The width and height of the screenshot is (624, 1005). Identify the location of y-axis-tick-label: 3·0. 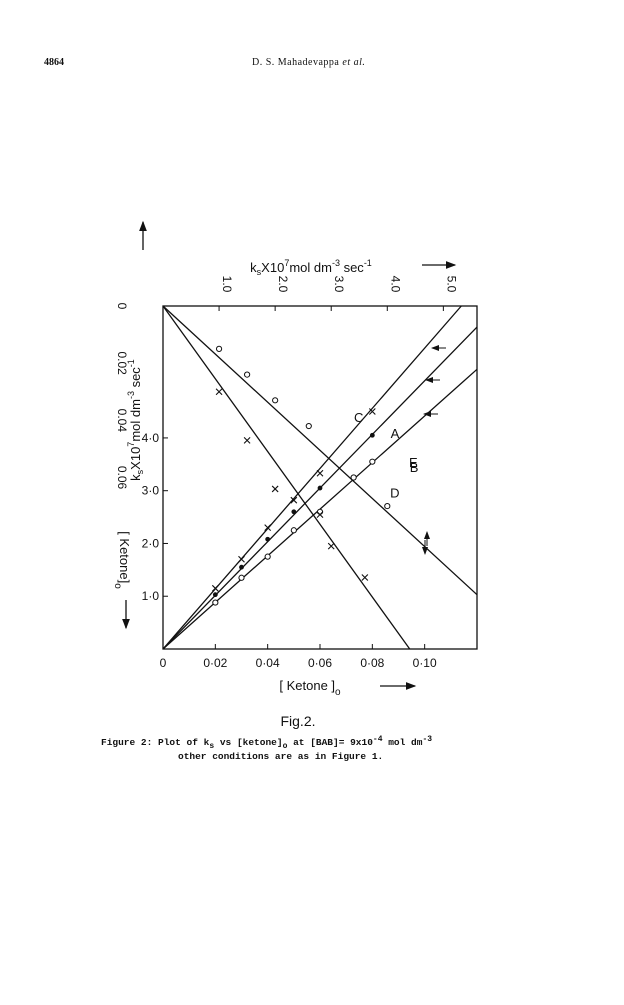
(151, 491).